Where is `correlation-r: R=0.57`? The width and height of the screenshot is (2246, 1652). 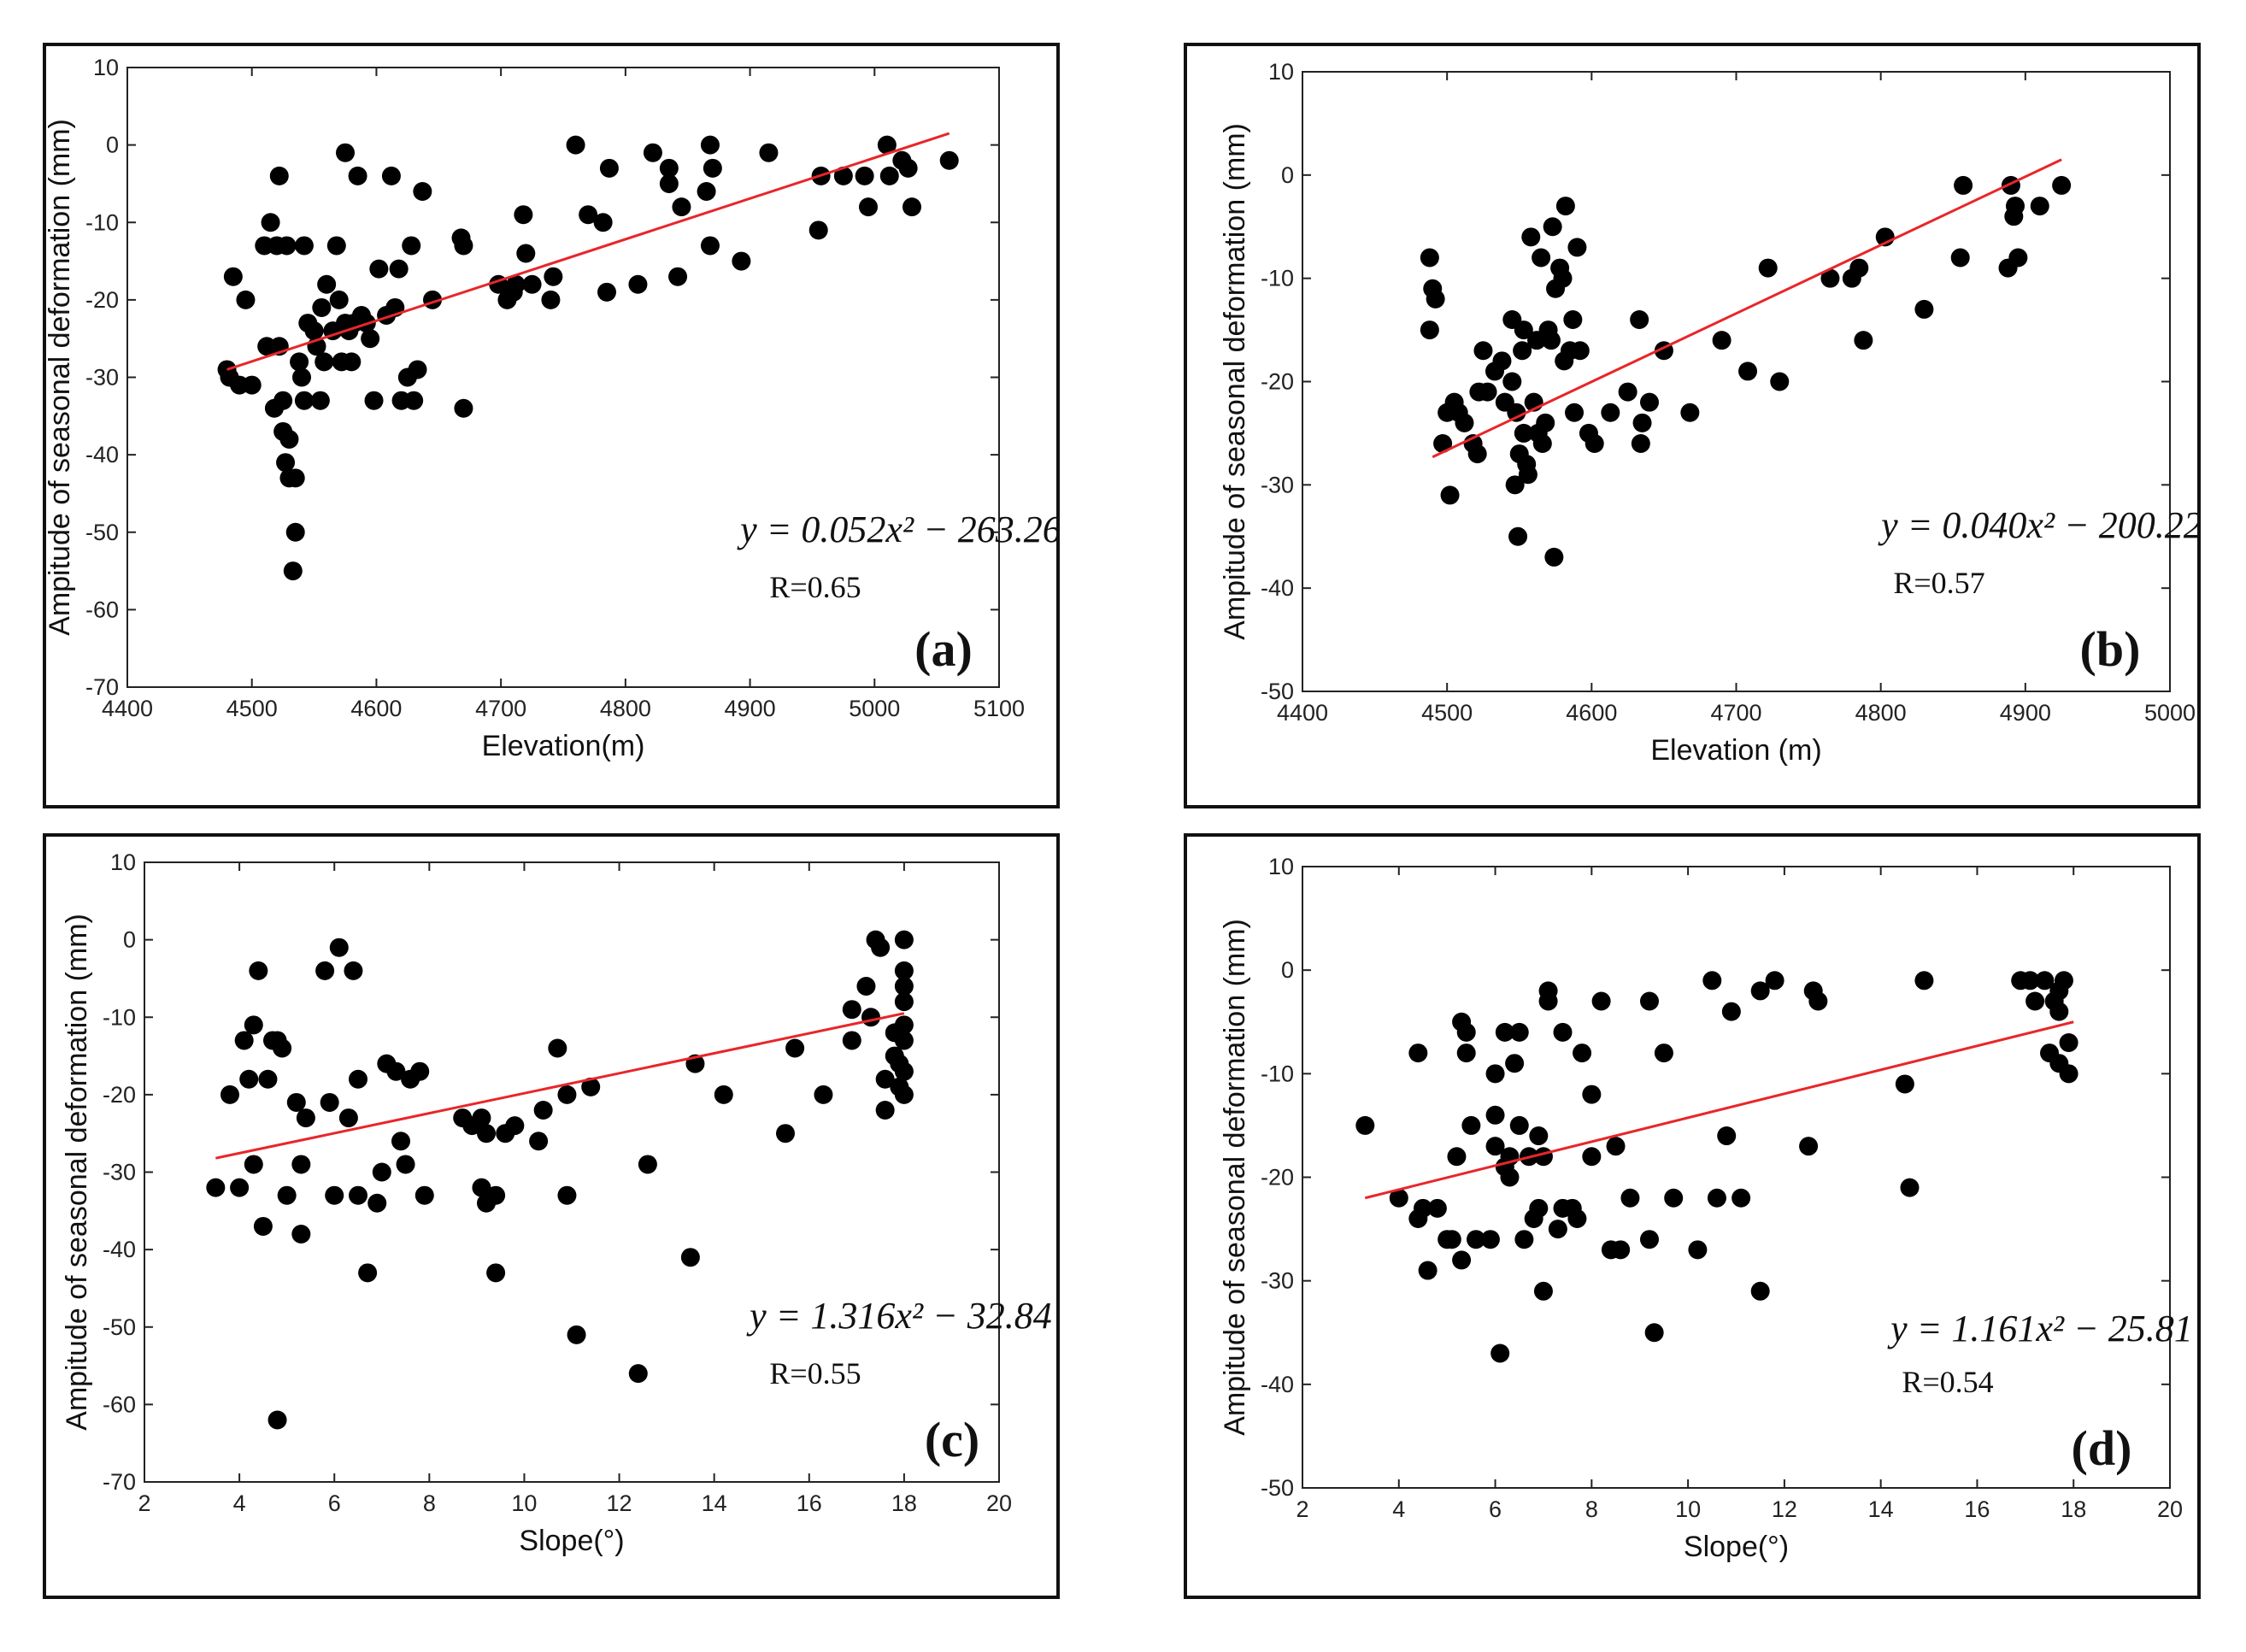 correlation-r: R=0.57 is located at coordinates (1938, 583).